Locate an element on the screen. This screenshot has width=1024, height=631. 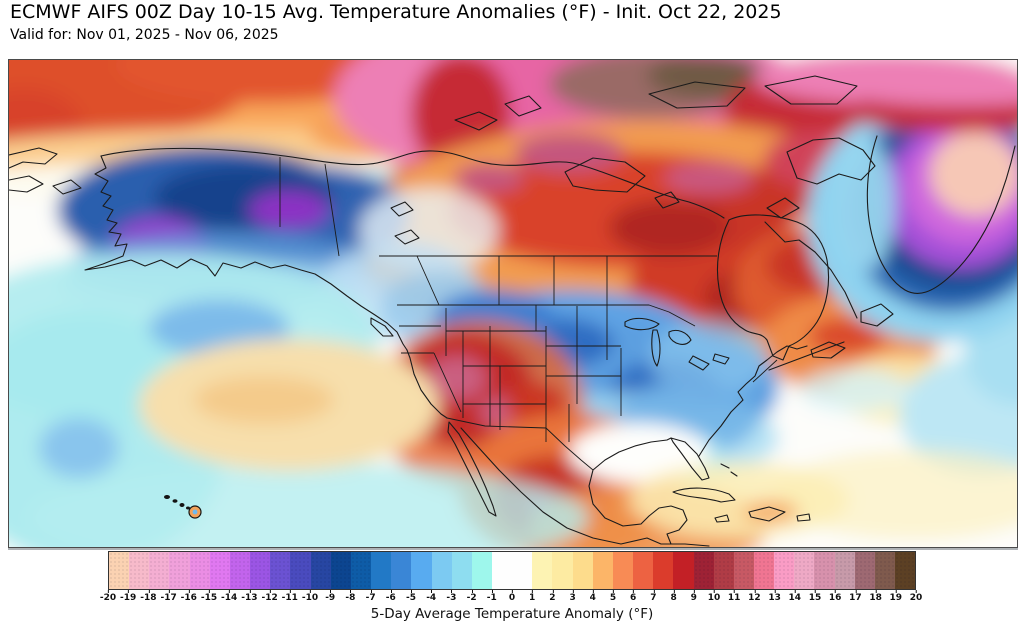
banks-island is located at coordinates (523, 106).